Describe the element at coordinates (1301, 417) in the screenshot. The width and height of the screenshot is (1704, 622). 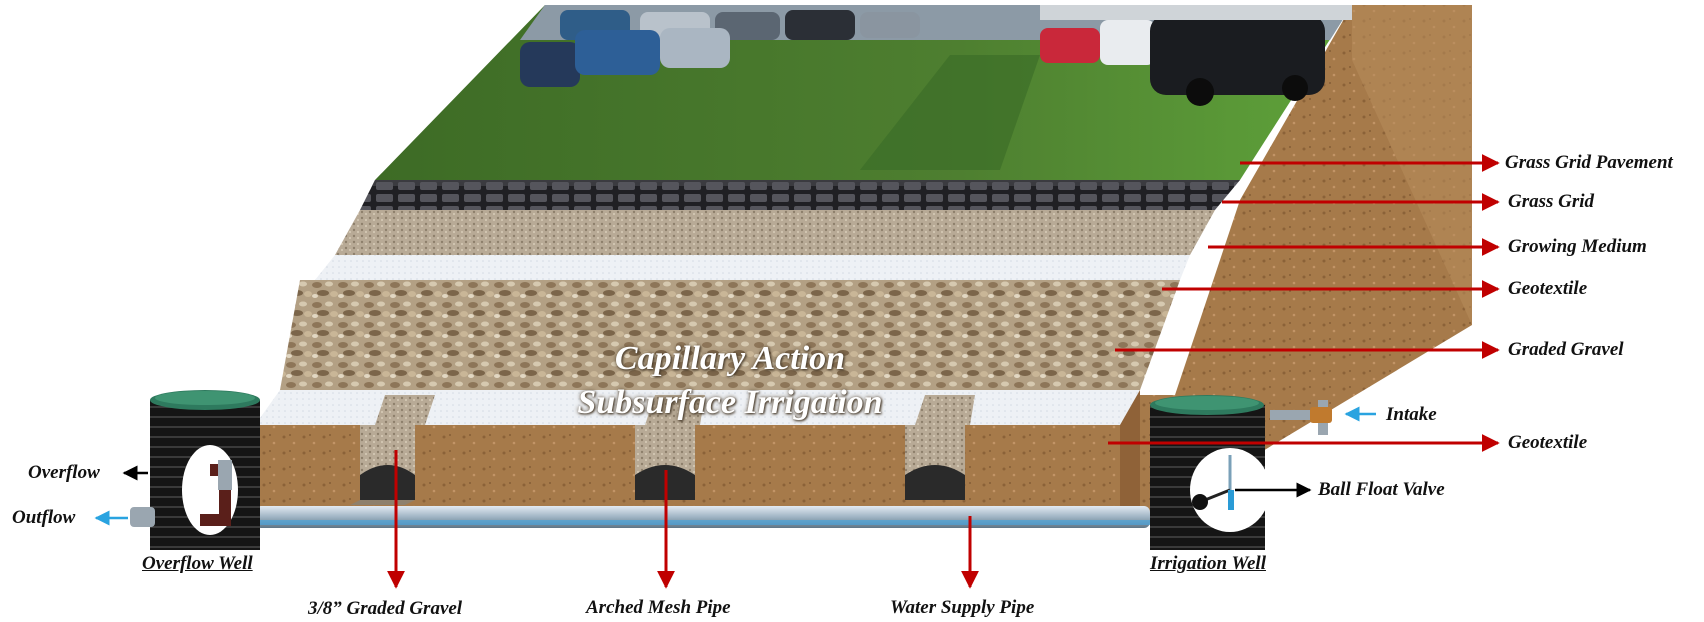
I see `intake-valve` at that location.